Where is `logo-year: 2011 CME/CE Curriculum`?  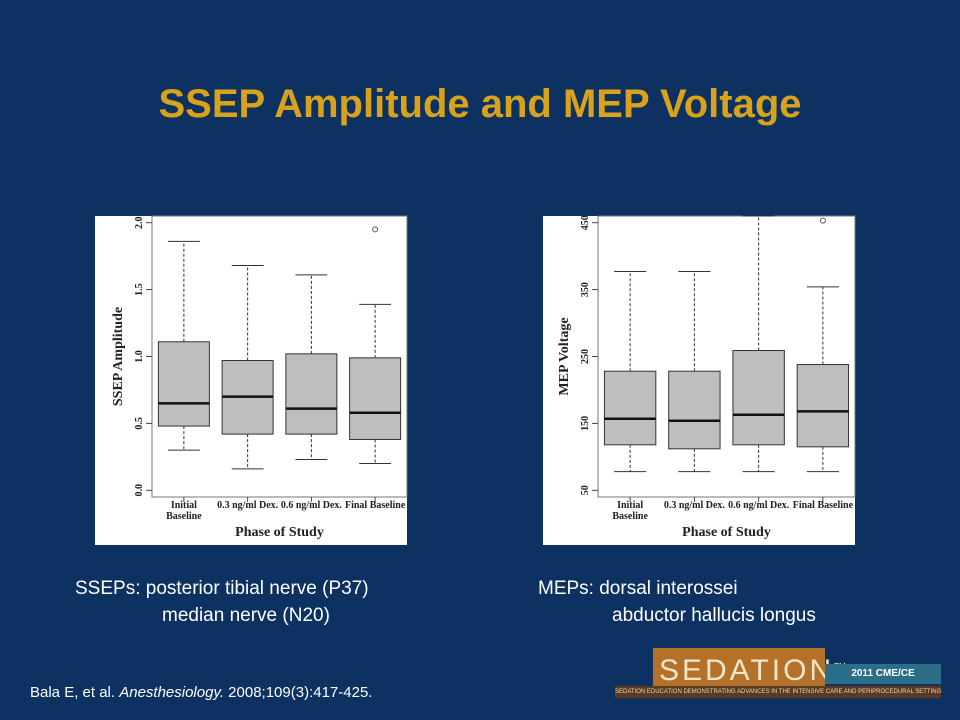 logo-year: 2011 CME/CE Curriculum is located at coordinates (883, 681).